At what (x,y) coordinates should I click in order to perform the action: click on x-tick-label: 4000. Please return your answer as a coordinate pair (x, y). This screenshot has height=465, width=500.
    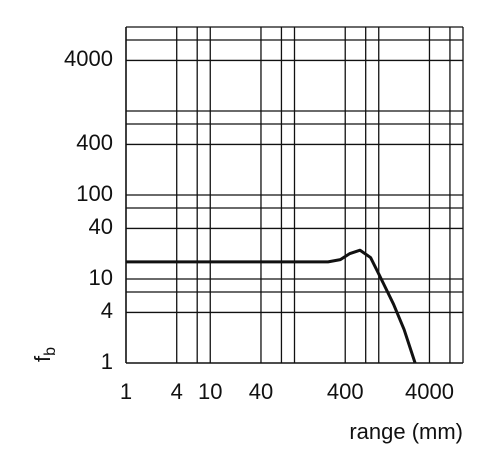
    Looking at the image, I should click on (429, 391).